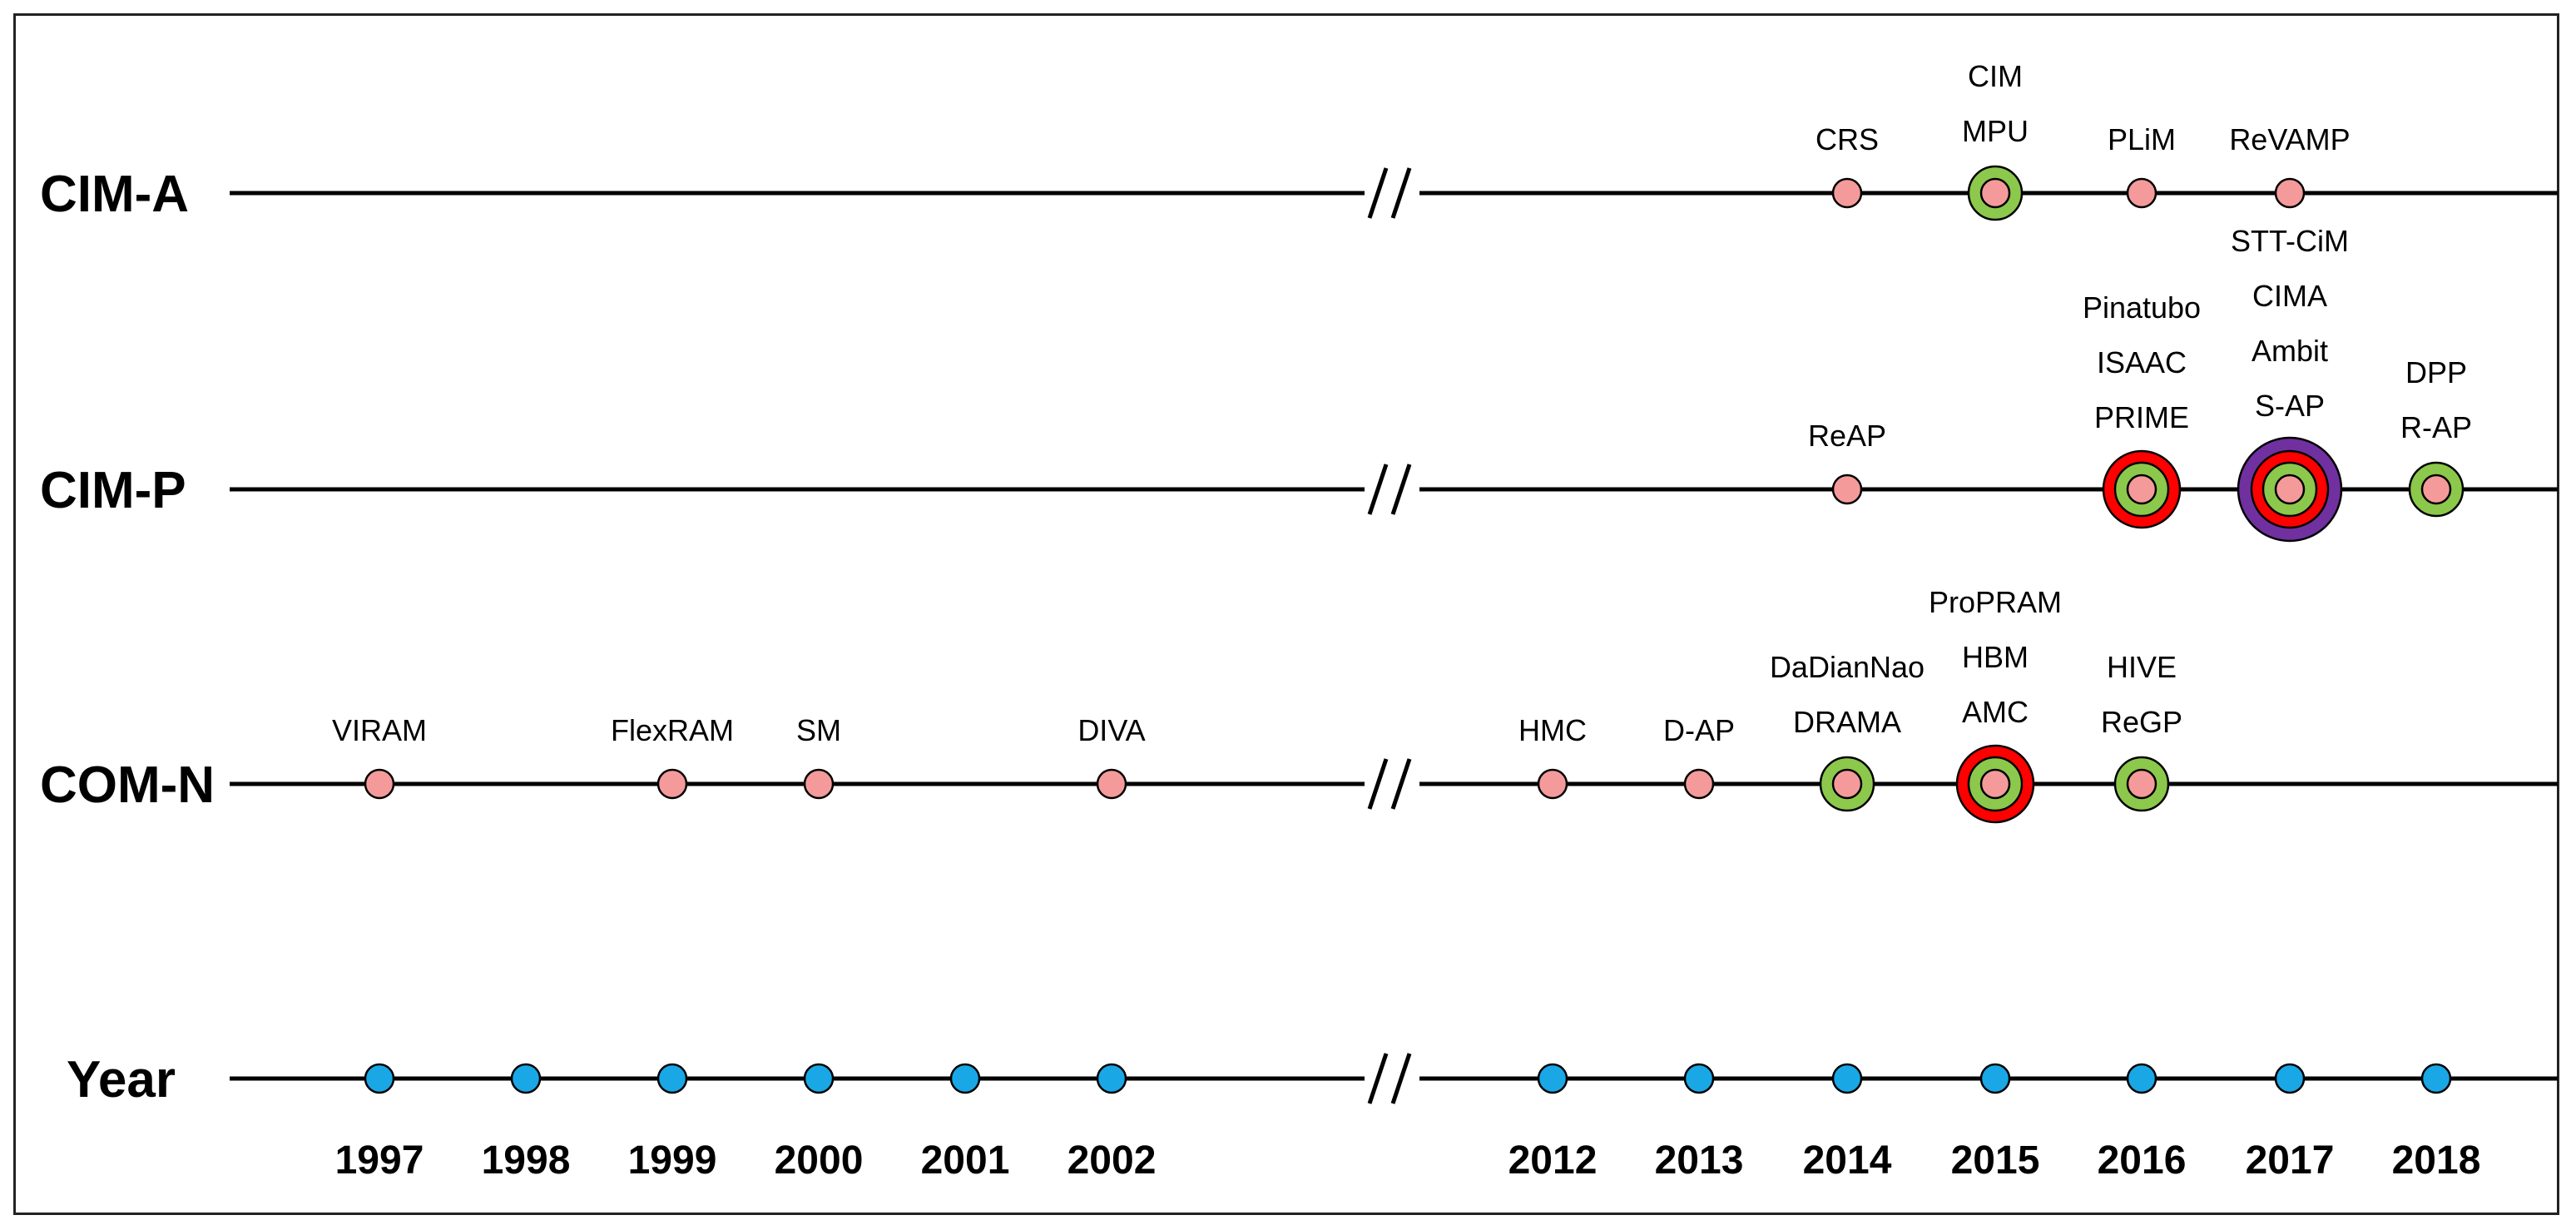  What do you see at coordinates (2142, 307) in the screenshot?
I see `event-label-pinatubo: Pinatubo` at bounding box center [2142, 307].